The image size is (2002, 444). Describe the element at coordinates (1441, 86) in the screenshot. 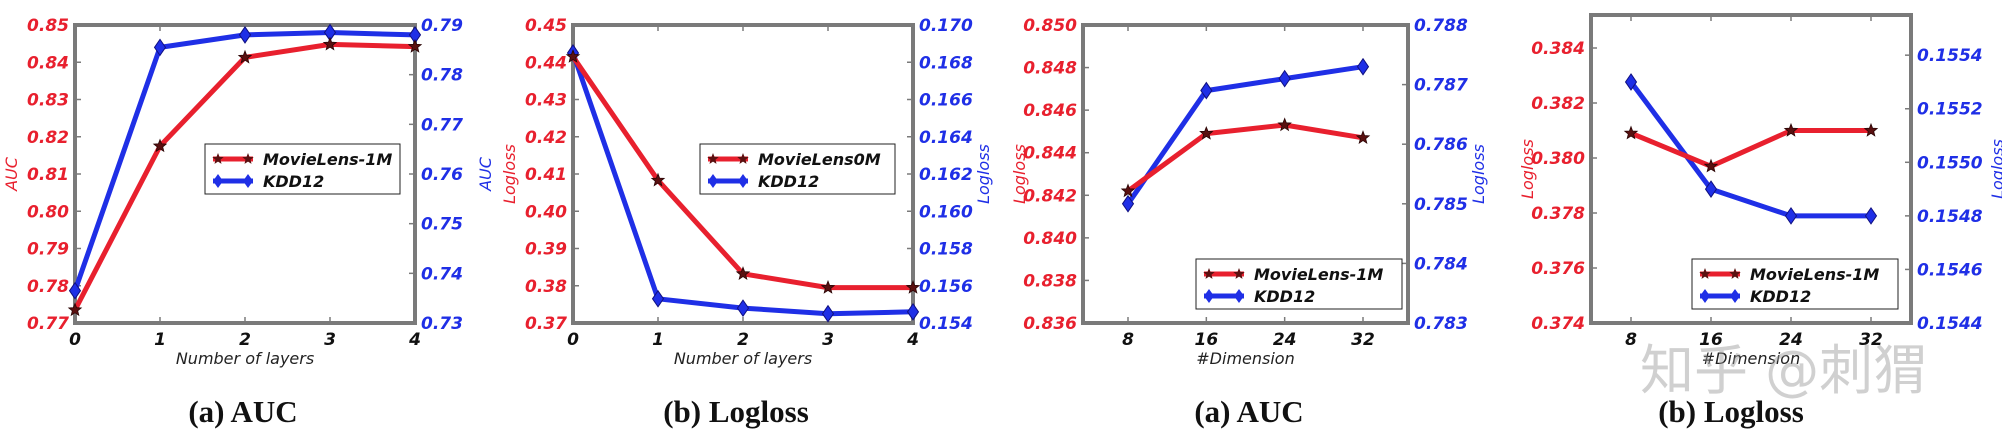

I see `y-right-tick-label: 0.787` at that location.